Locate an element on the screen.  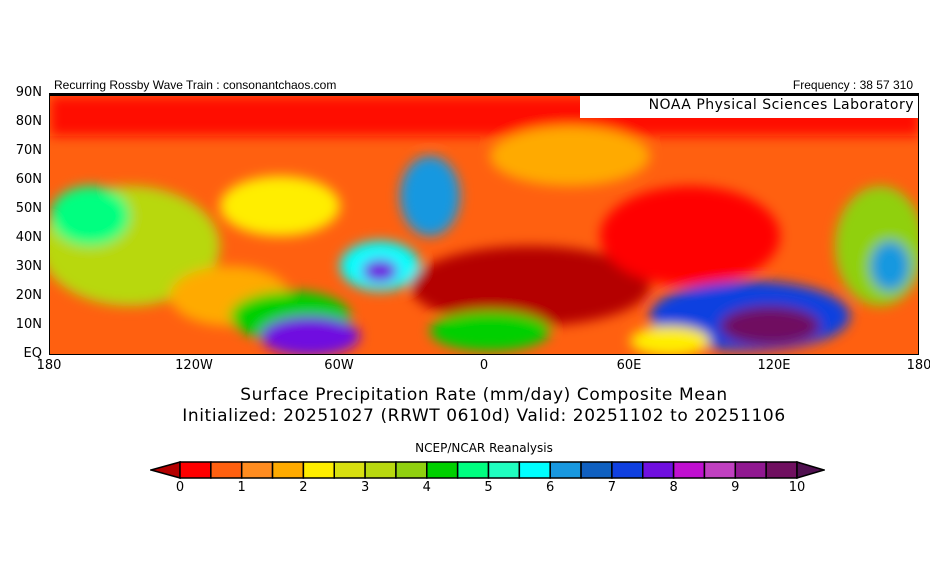
lon-label: 120W is located at coordinates (194, 365).